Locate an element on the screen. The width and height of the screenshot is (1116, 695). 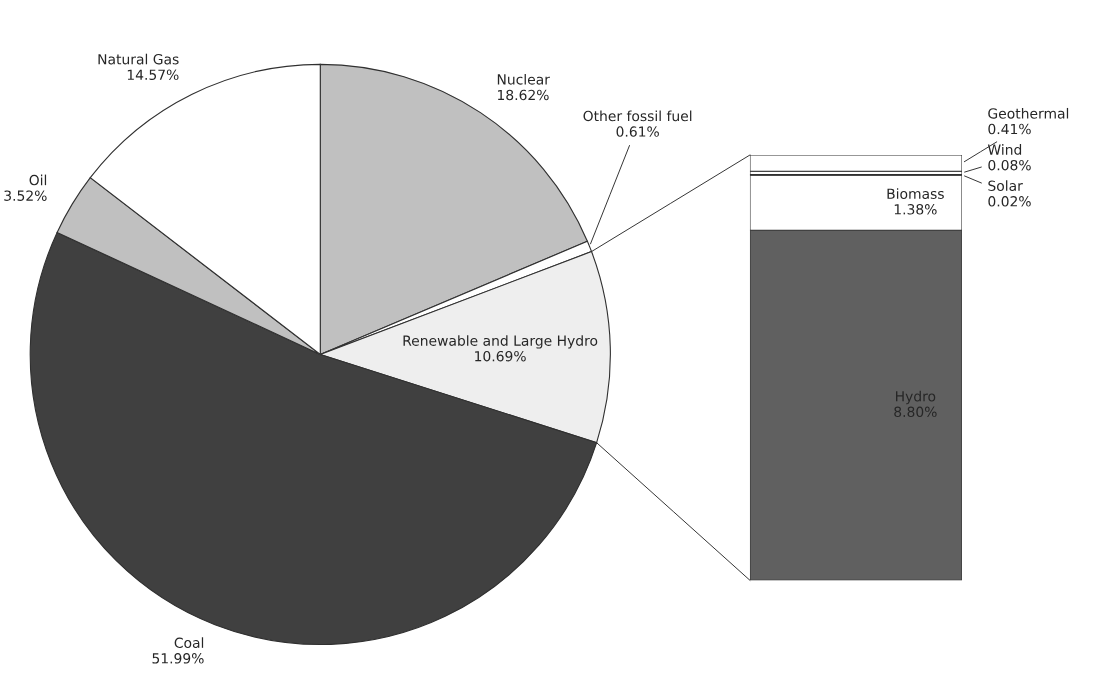
data-label: 1.38% is located at coordinates (915, 209).